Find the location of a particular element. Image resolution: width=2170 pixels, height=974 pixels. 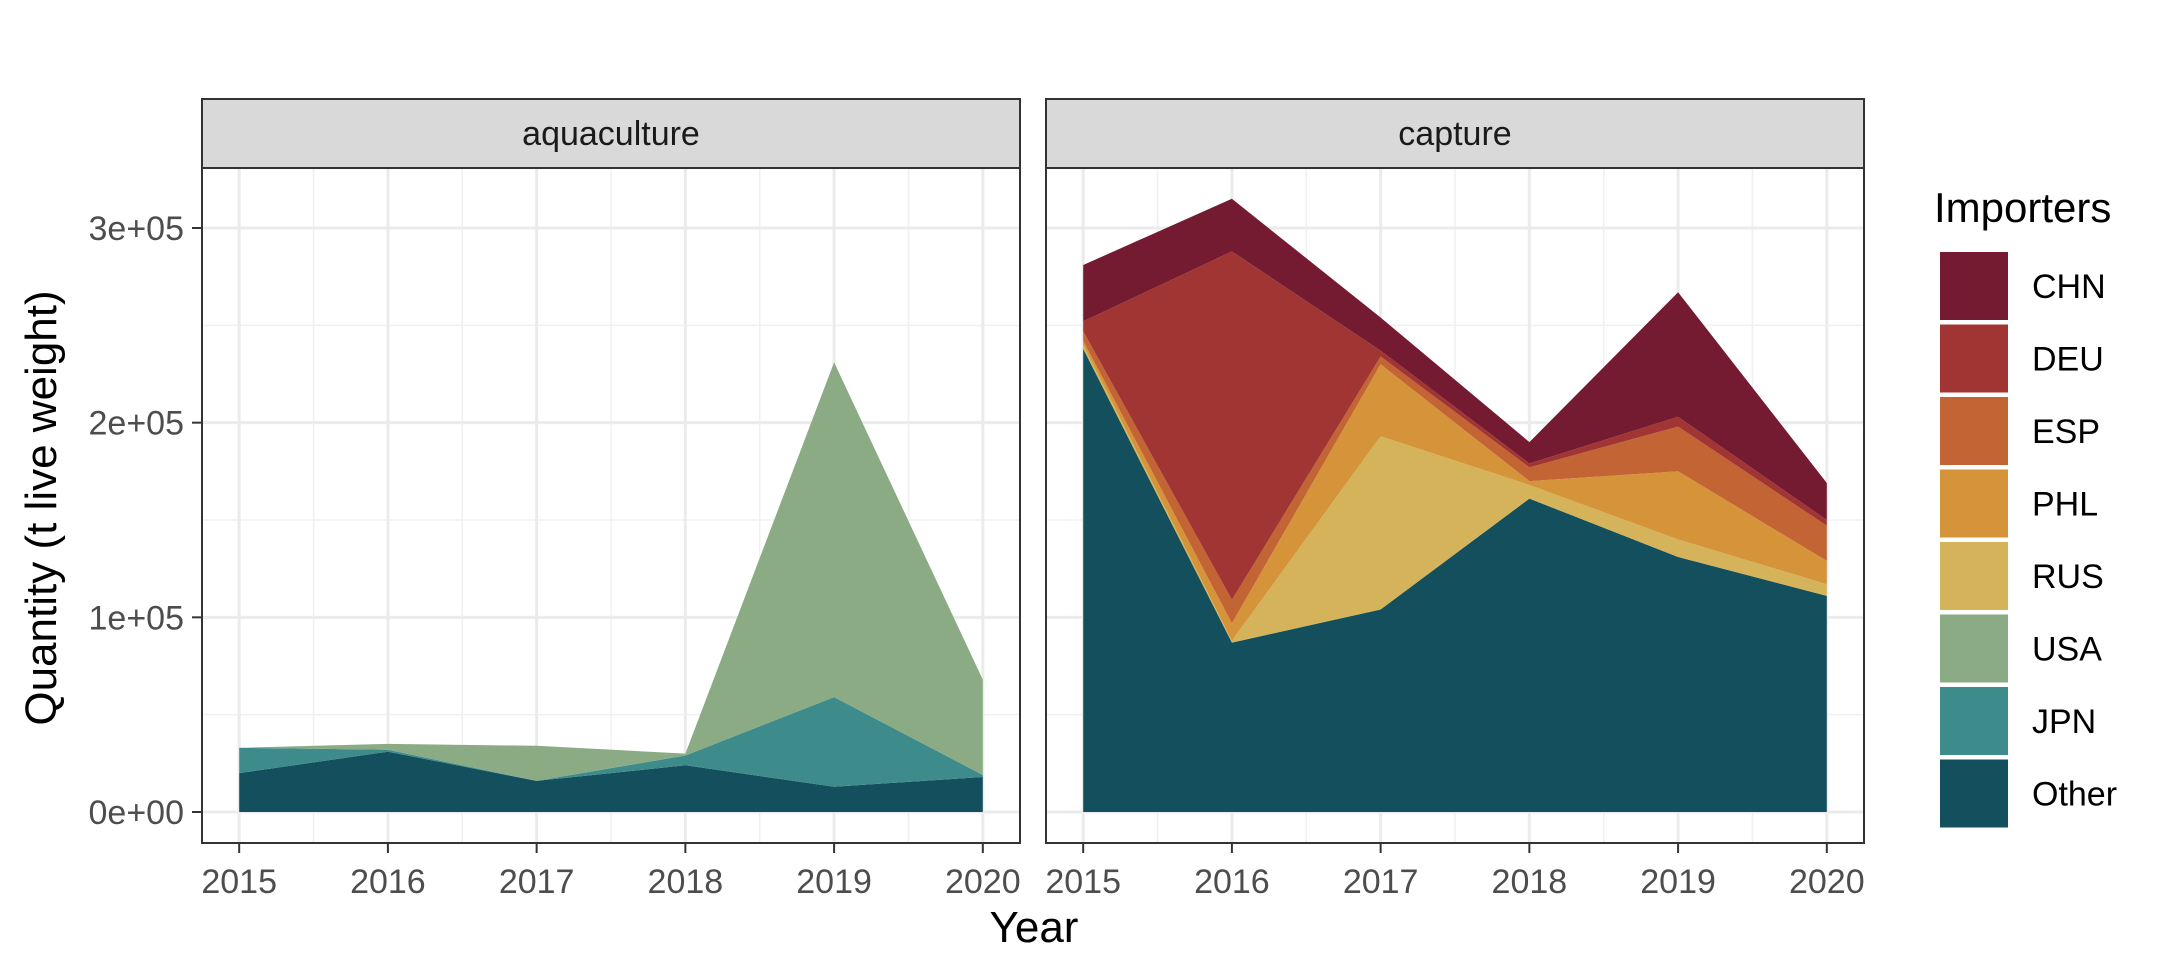

y-tick-label: 3e+05 is located at coordinates (137, 229).